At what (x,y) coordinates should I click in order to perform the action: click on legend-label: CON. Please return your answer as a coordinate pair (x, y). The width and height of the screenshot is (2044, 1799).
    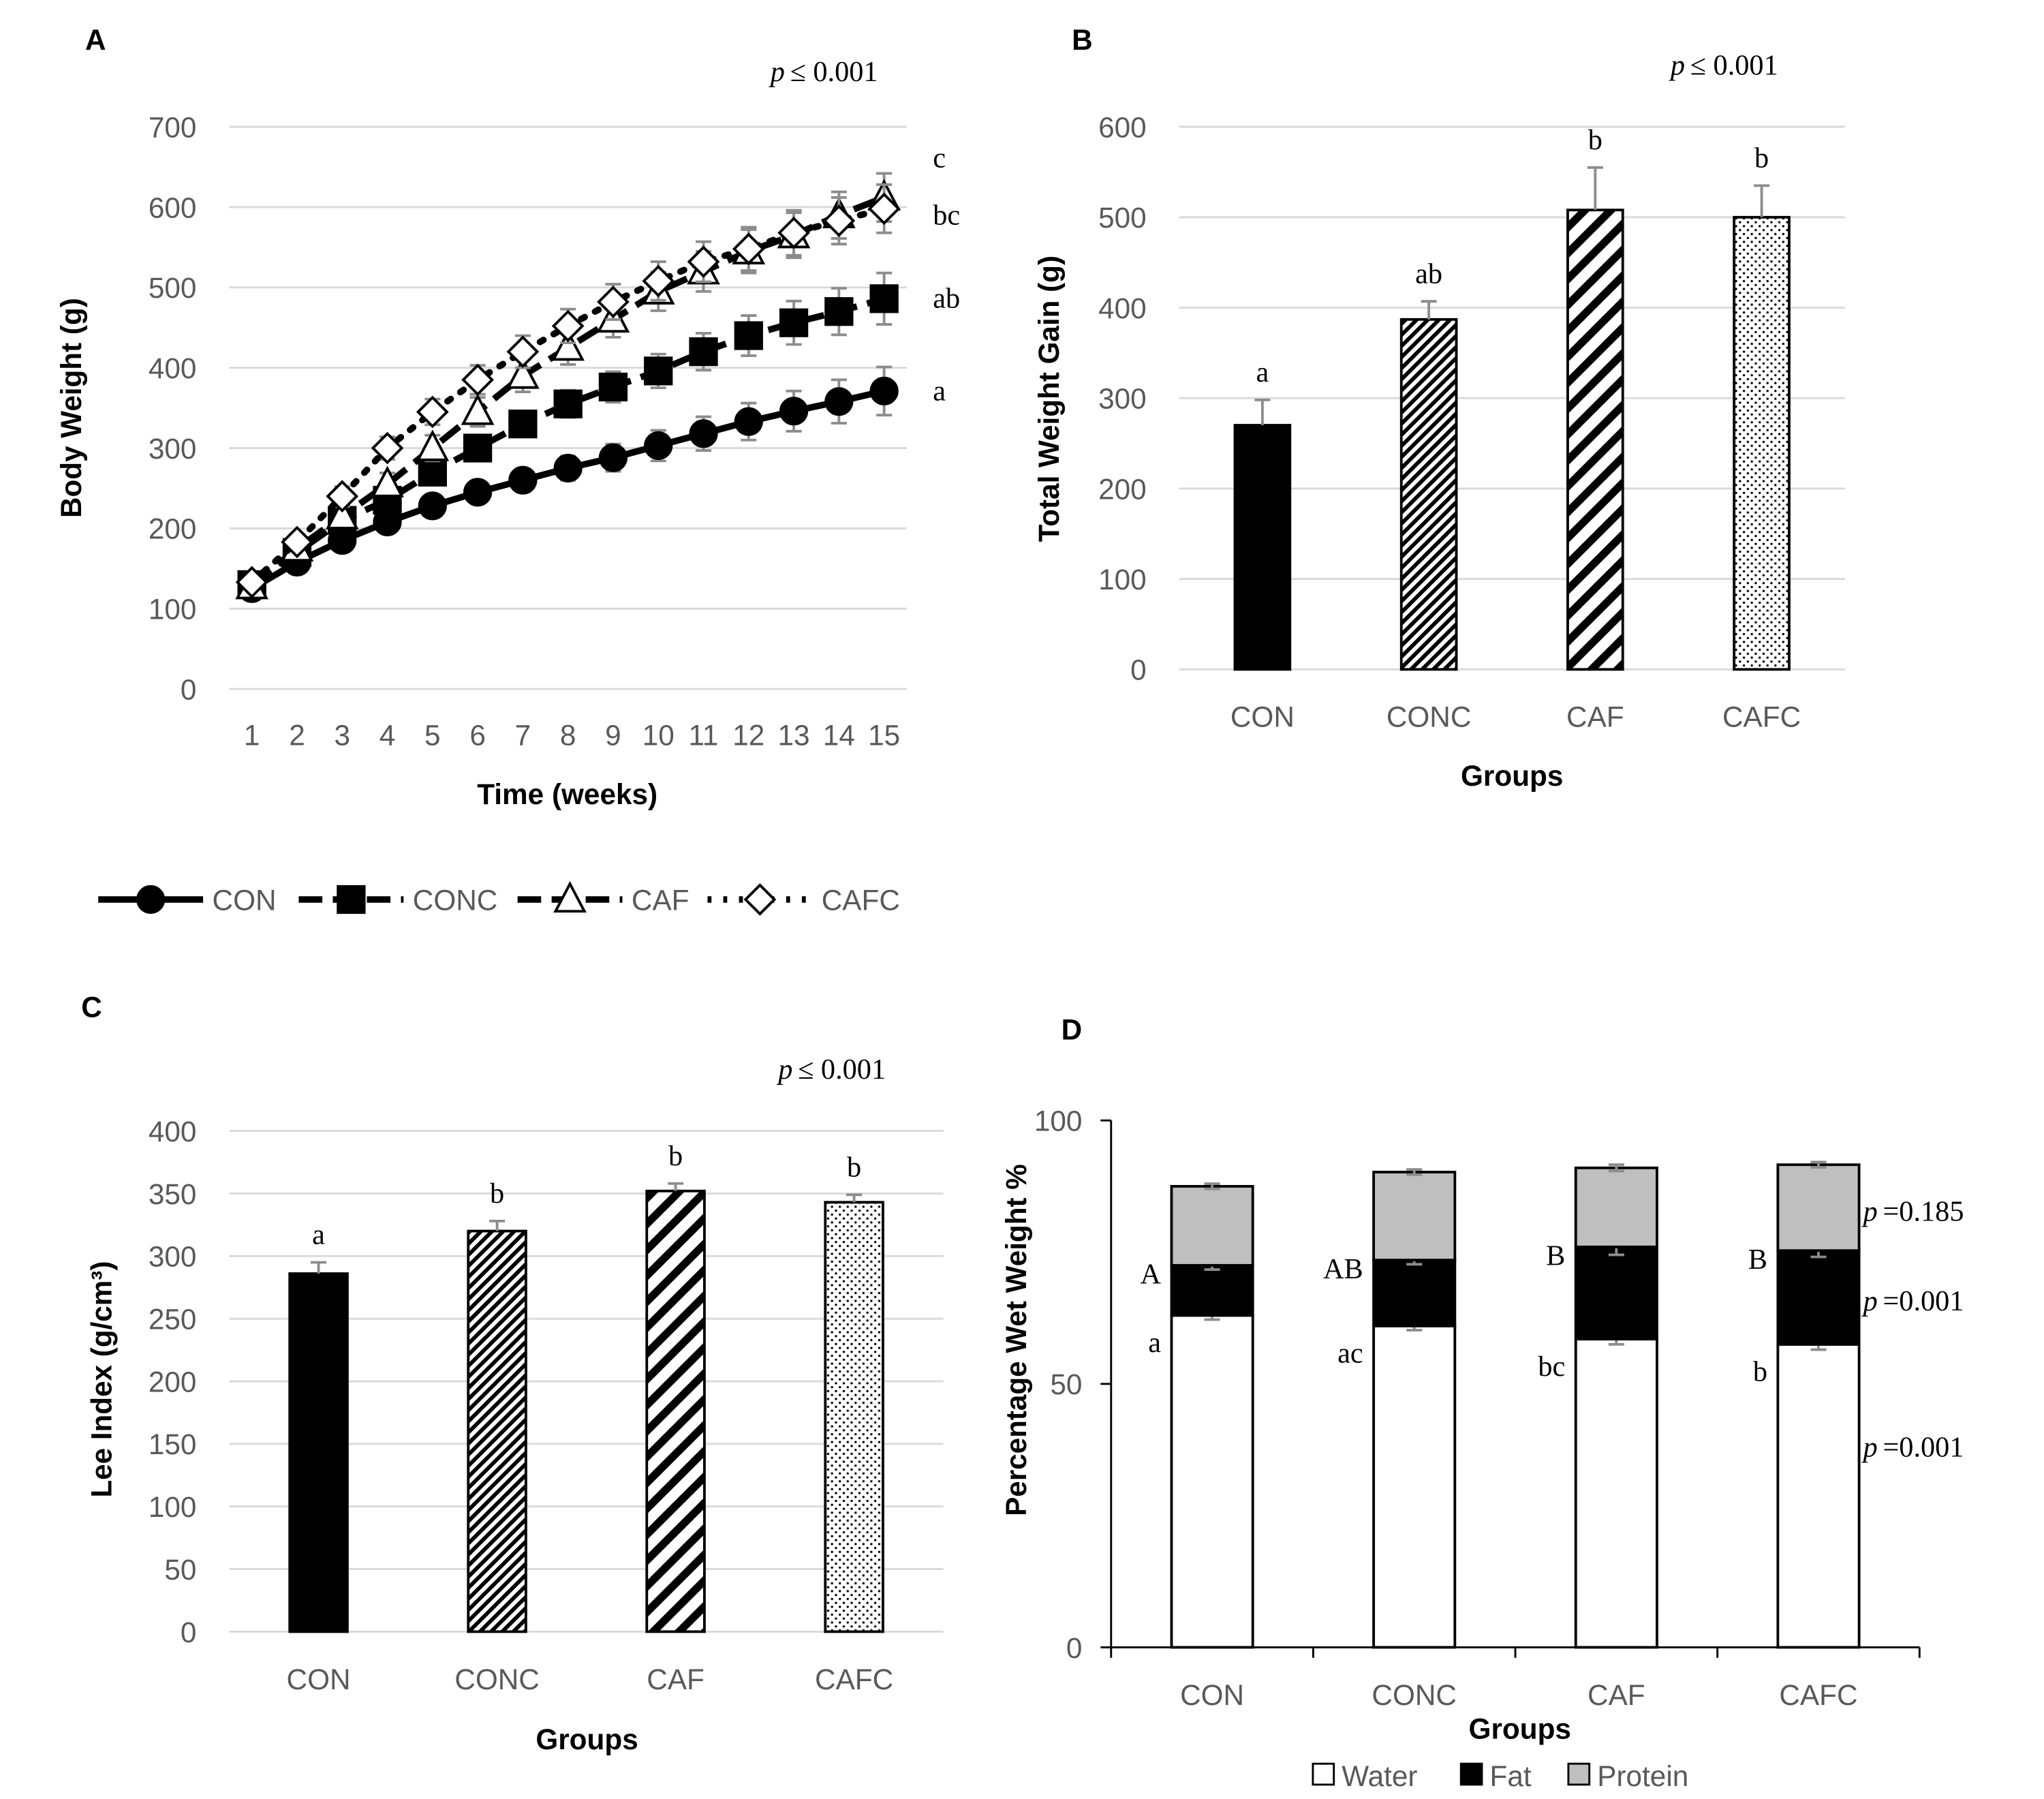
    Looking at the image, I should click on (245, 900).